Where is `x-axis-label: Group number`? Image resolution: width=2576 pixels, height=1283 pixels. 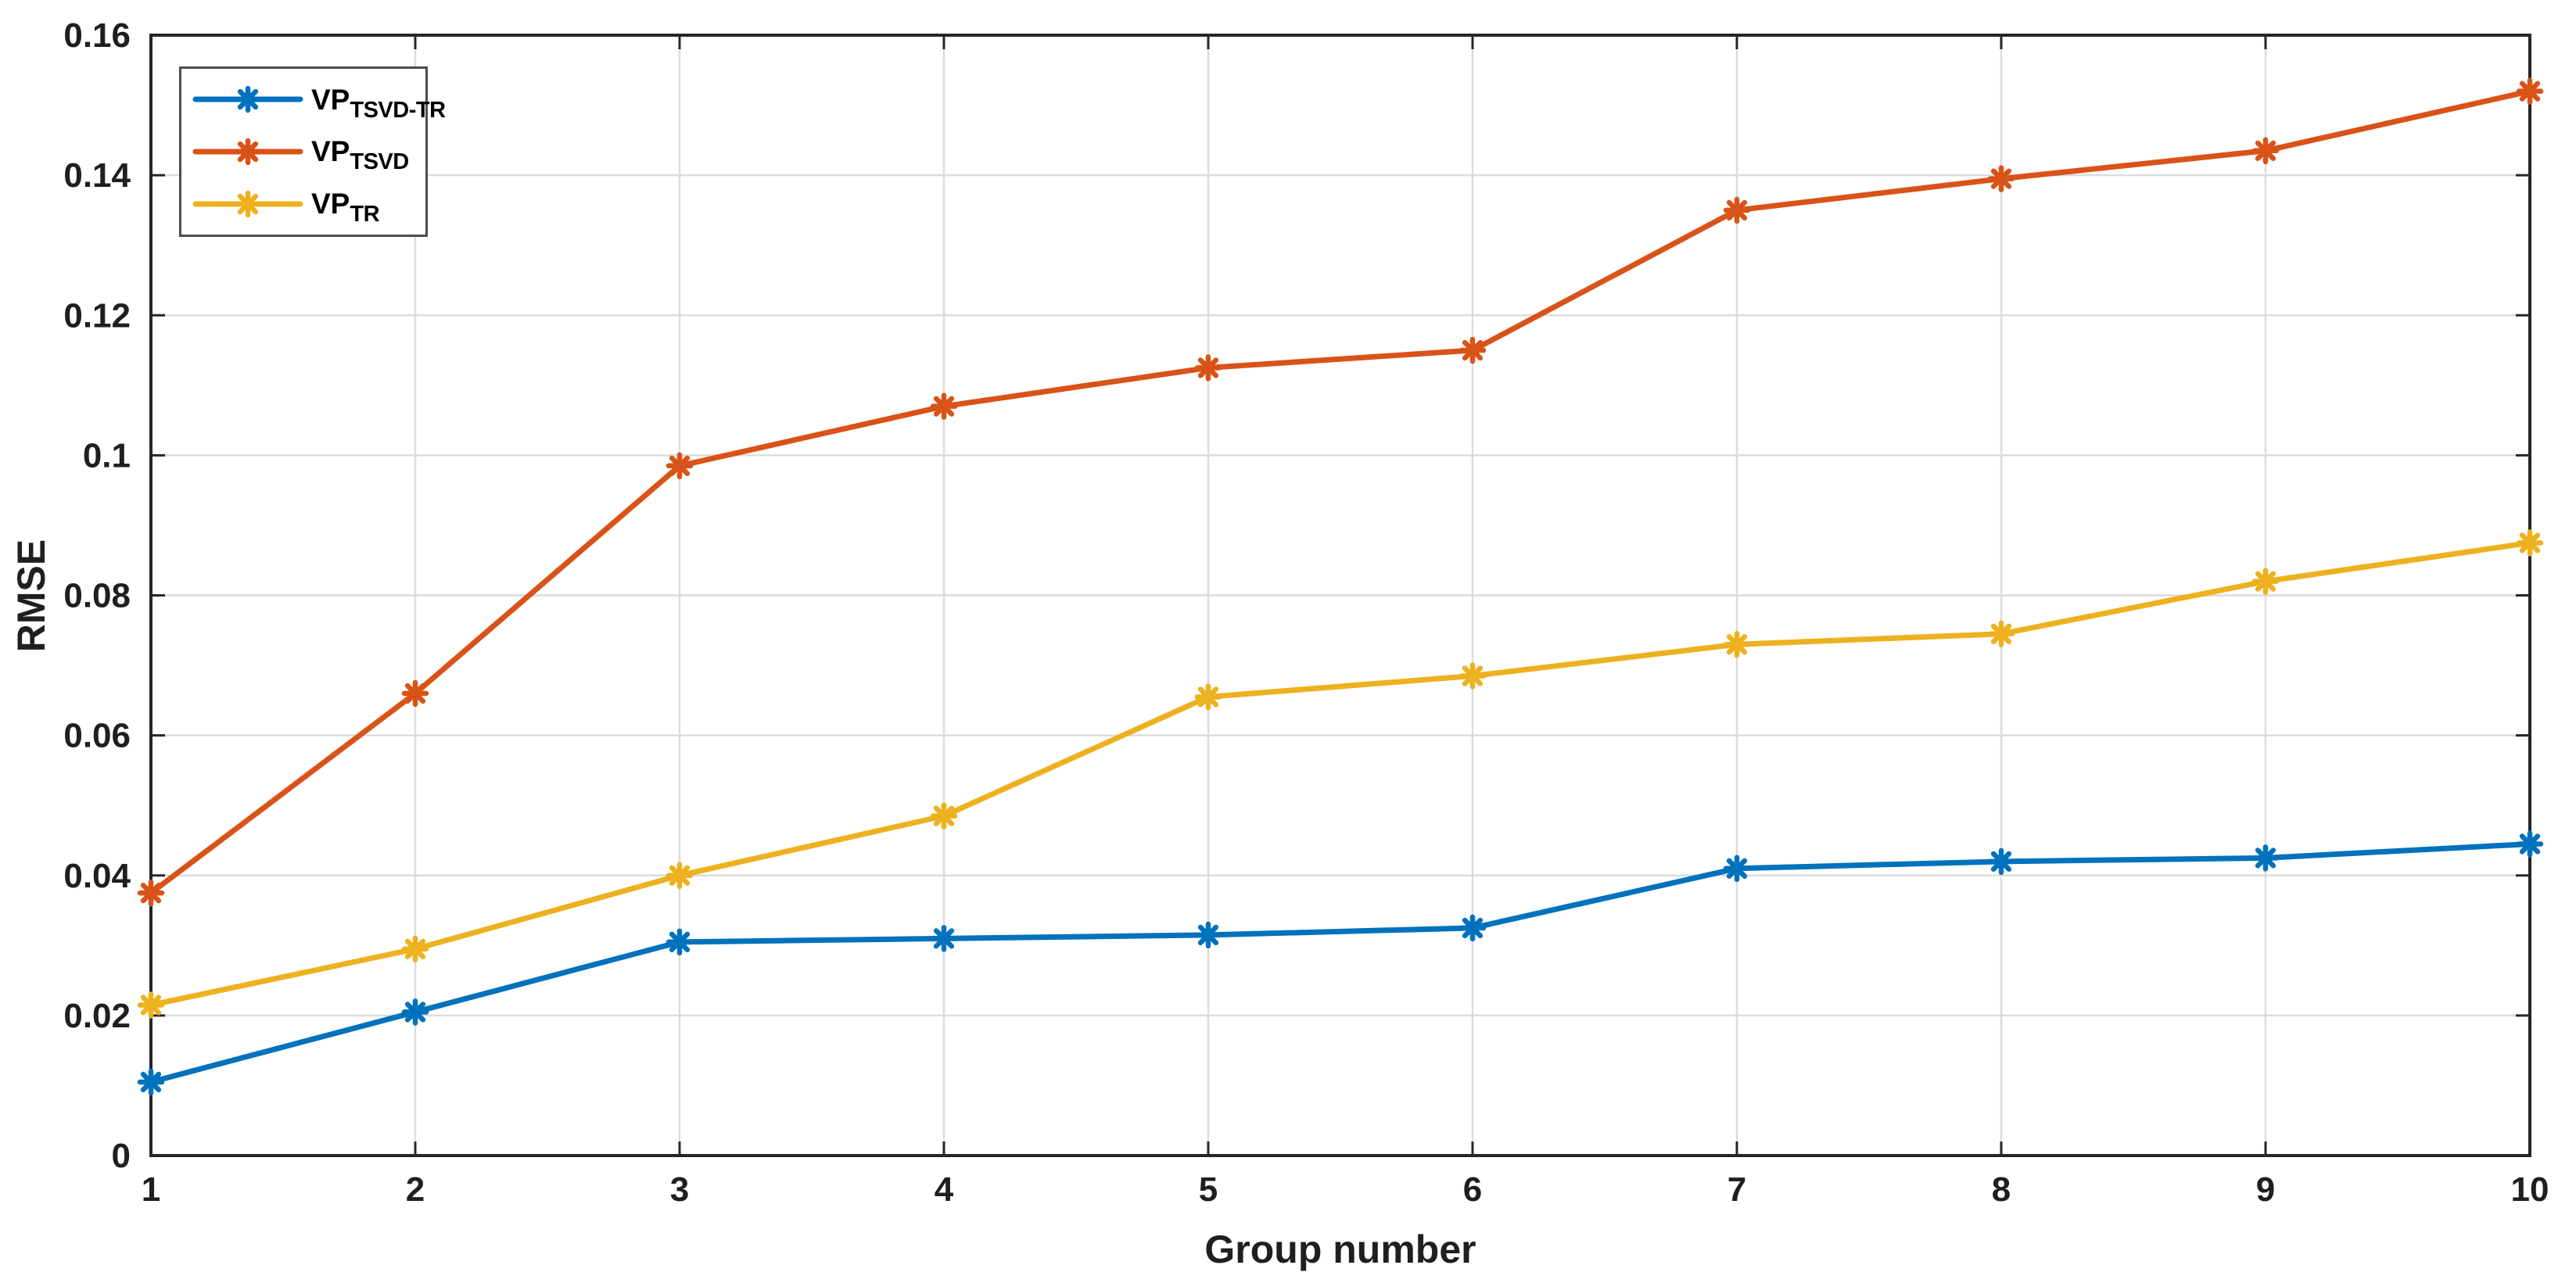 x-axis-label: Group number is located at coordinates (1340, 1249).